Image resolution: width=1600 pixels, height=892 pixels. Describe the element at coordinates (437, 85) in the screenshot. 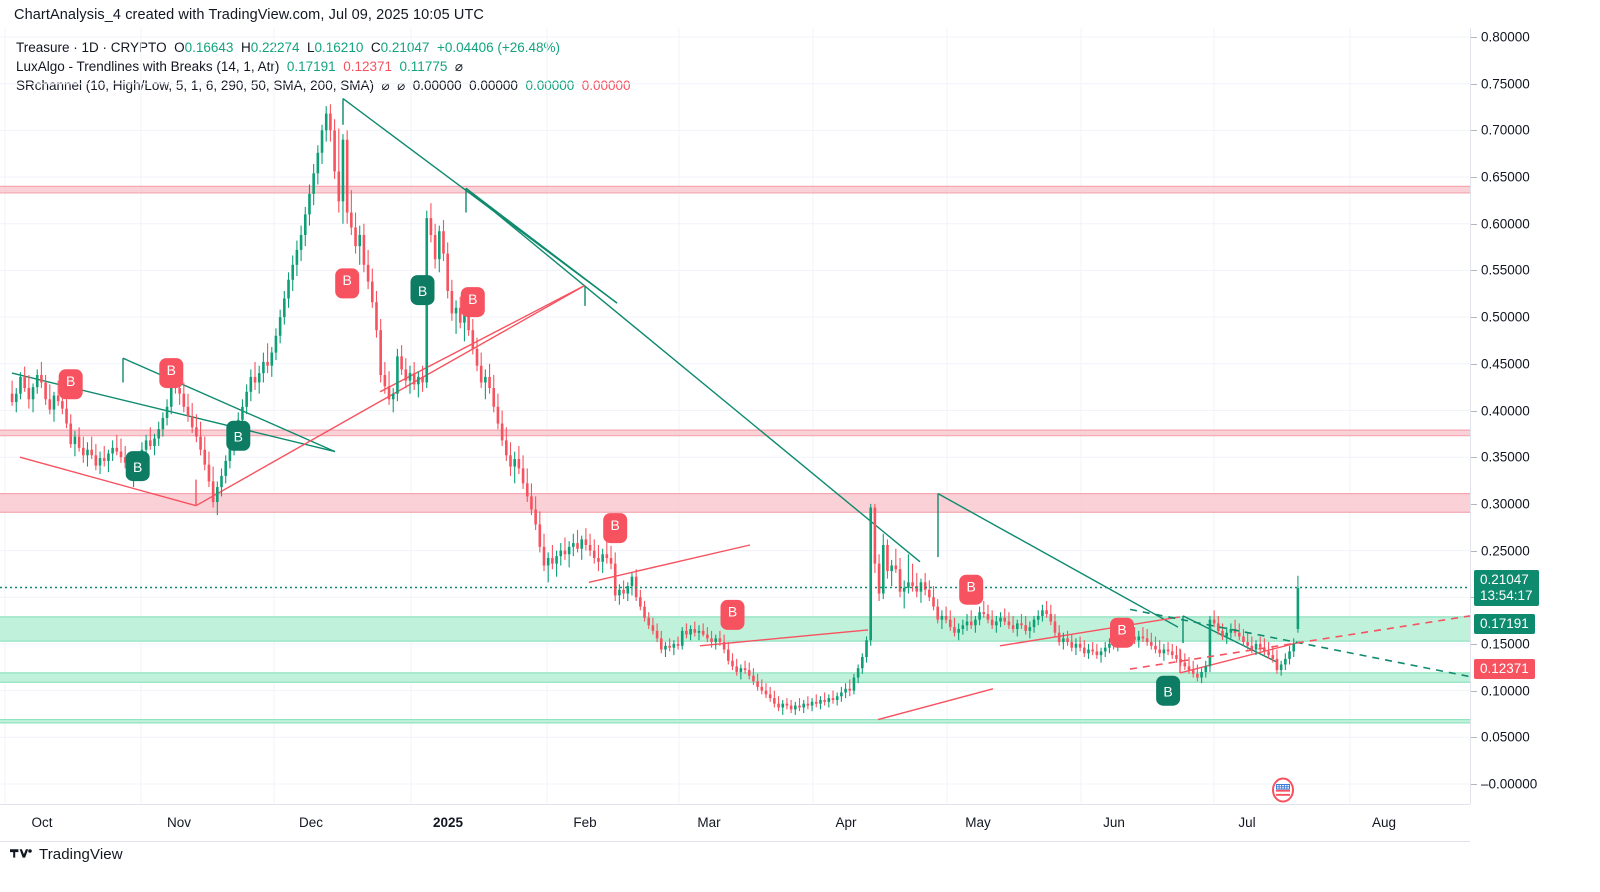

I see `legend-srchannel-value-3: 0.00000` at that location.